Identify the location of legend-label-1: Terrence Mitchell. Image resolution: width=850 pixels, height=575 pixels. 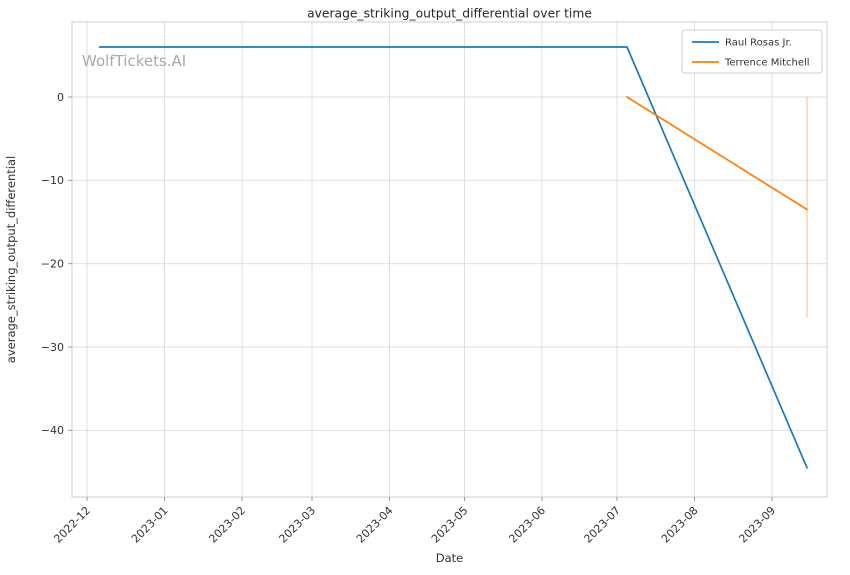
(767, 63).